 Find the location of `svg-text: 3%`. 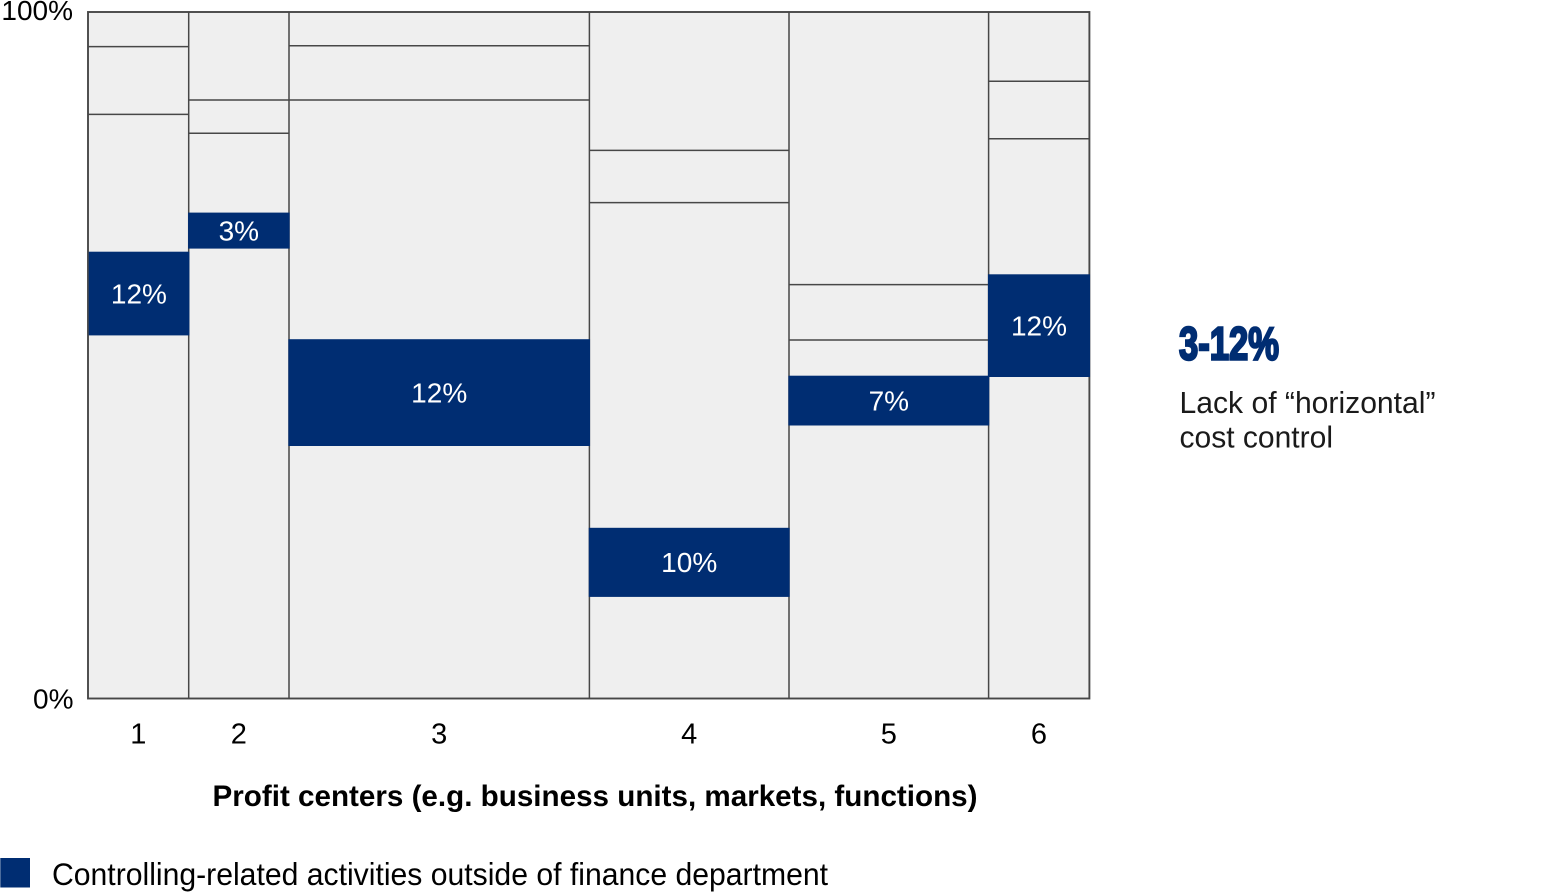

svg-text: 3% is located at coordinates (239, 230).